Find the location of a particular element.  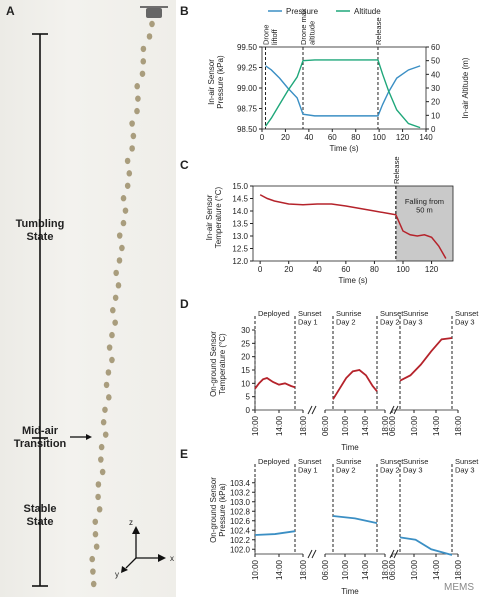

x-tick-label: 140 is located at coordinates (426, 137).